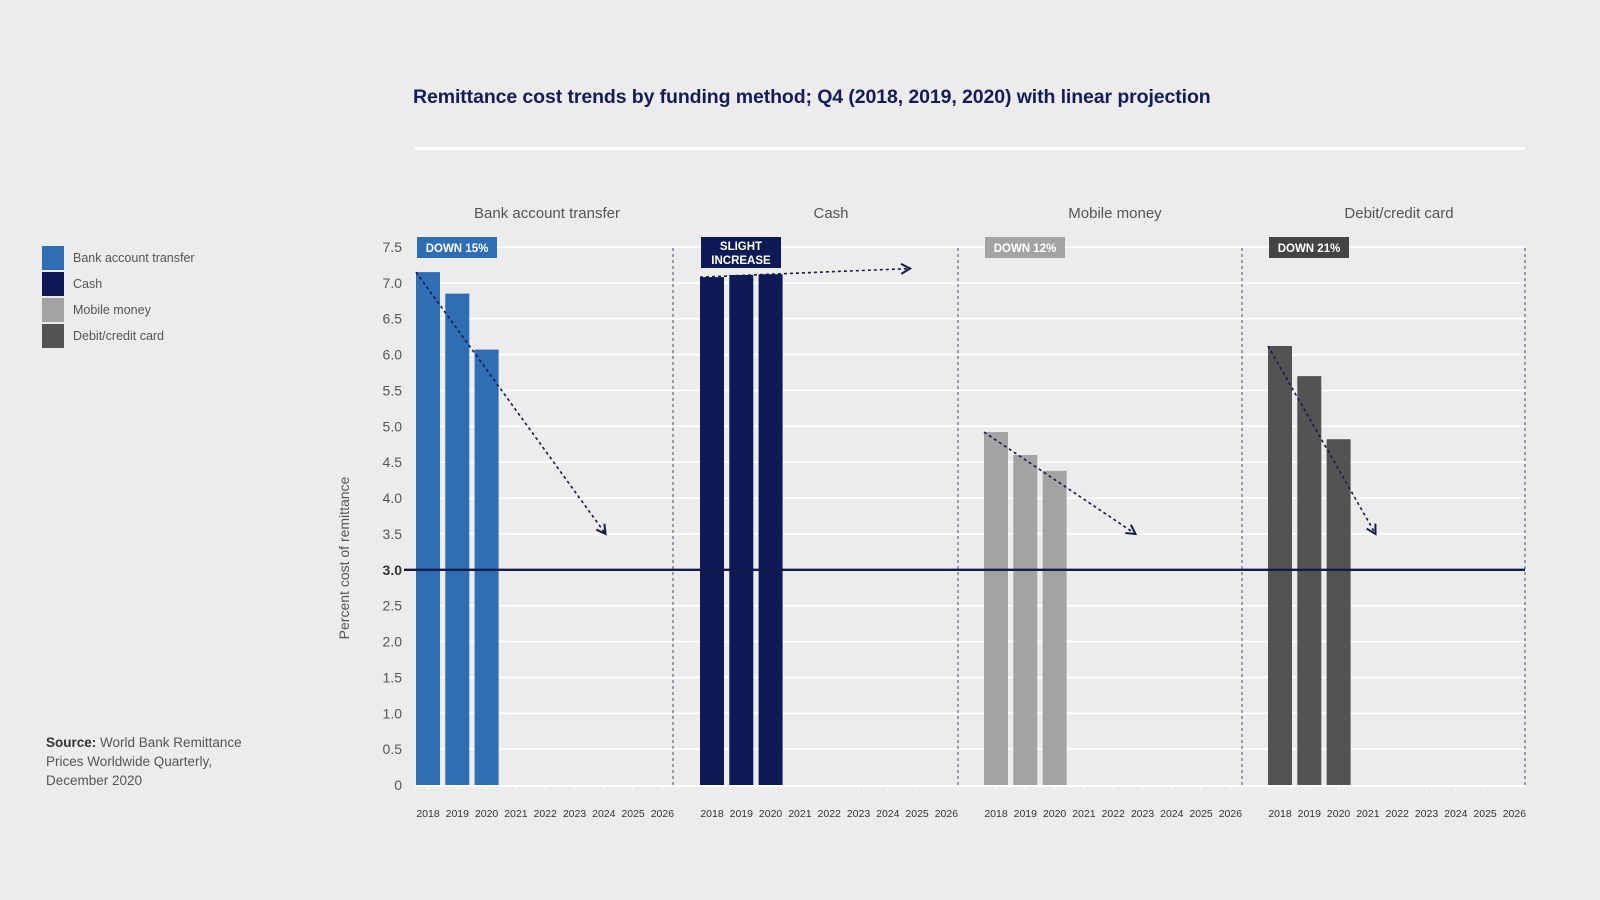 The width and height of the screenshot is (1600, 900). Describe the element at coordinates (1172, 814) in the screenshot. I see `x-tick-label-2-6: 2024` at that location.